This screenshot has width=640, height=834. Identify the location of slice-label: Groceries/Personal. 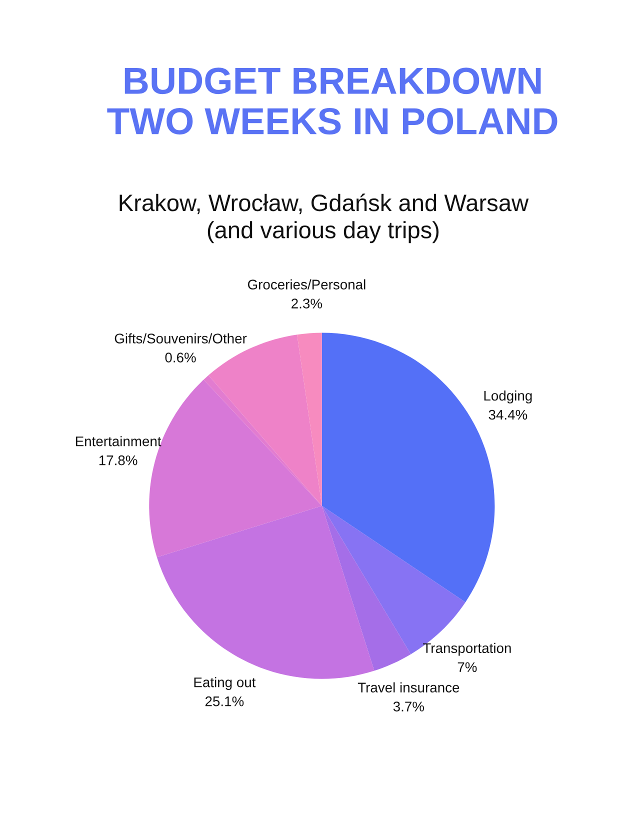
(307, 284).